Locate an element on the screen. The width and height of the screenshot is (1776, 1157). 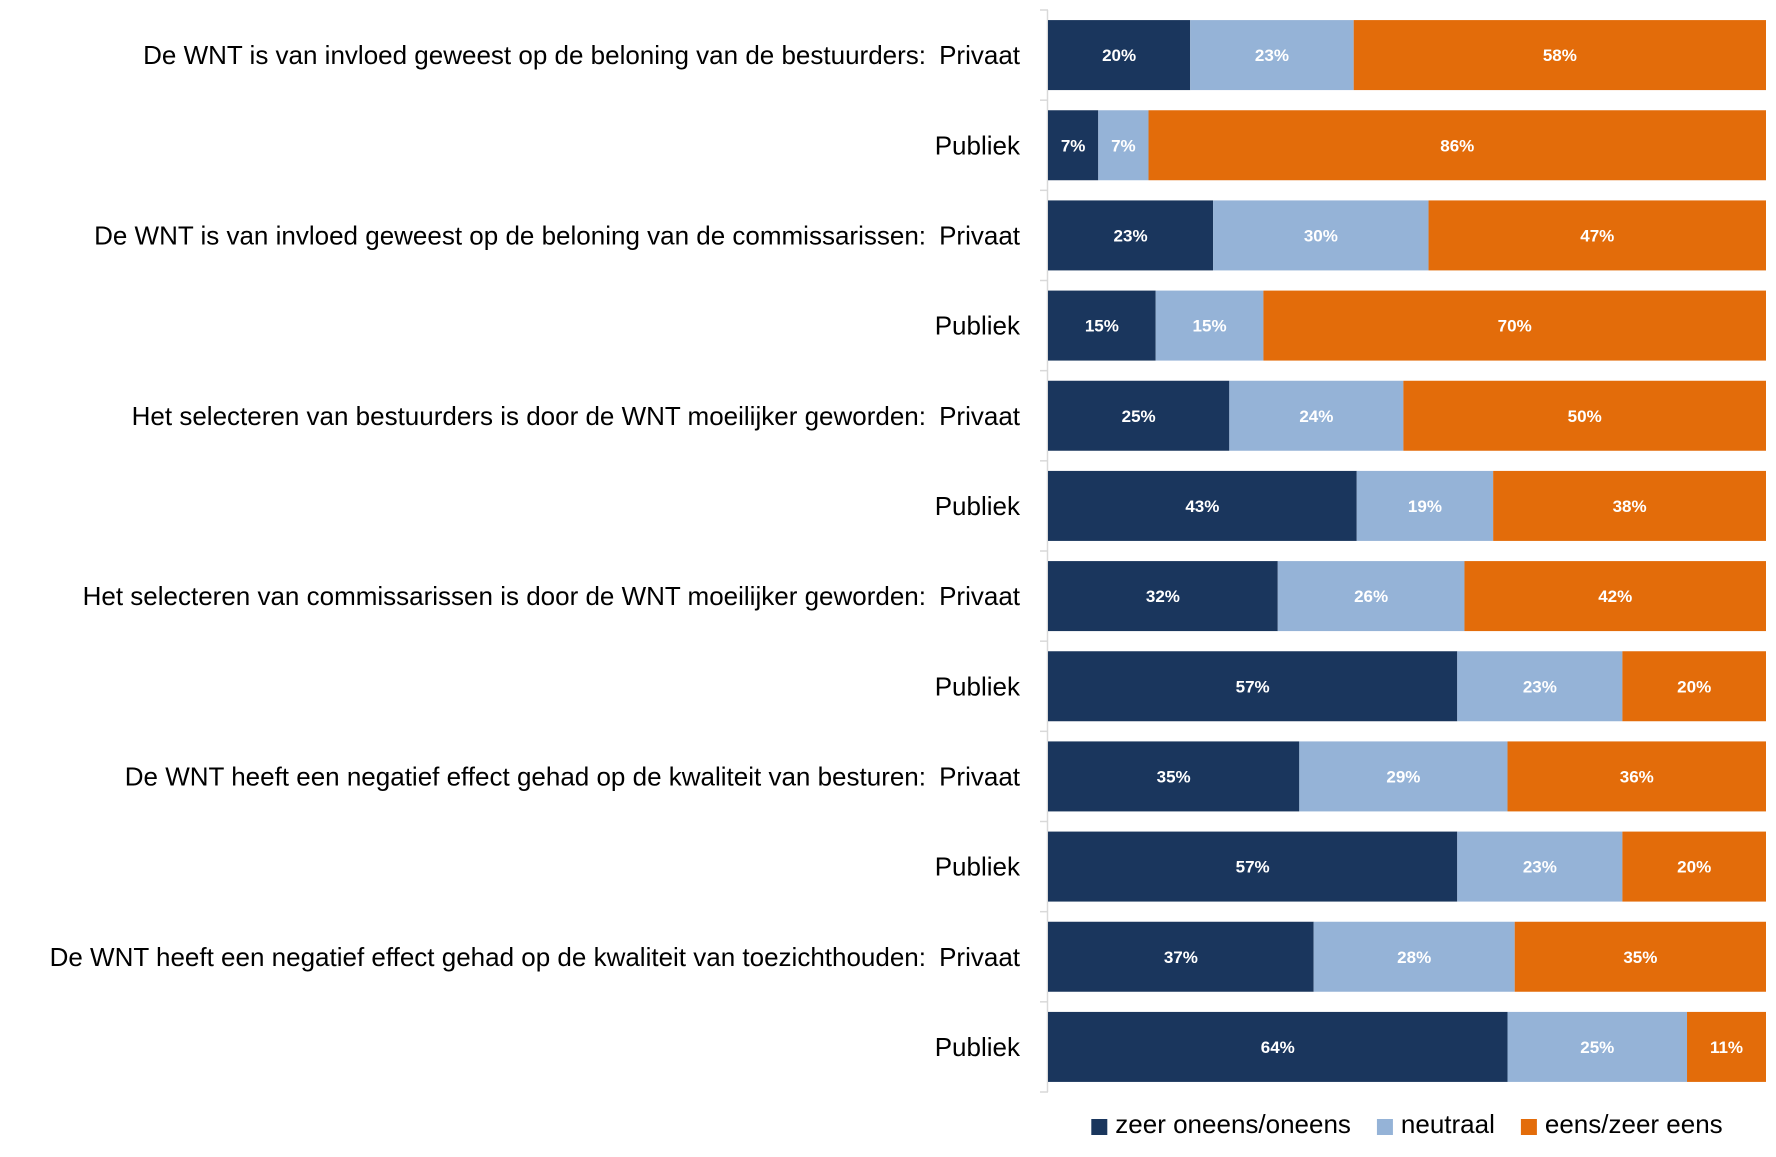
data-label: 42% is located at coordinates (1615, 596).